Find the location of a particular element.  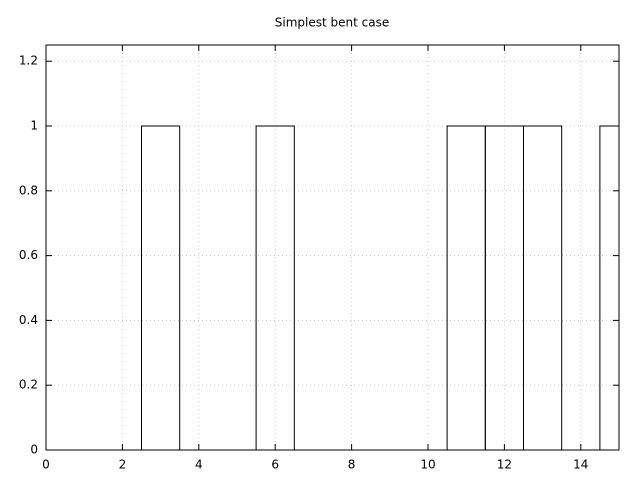

chart-title: Simplest bent case is located at coordinates (332, 23).